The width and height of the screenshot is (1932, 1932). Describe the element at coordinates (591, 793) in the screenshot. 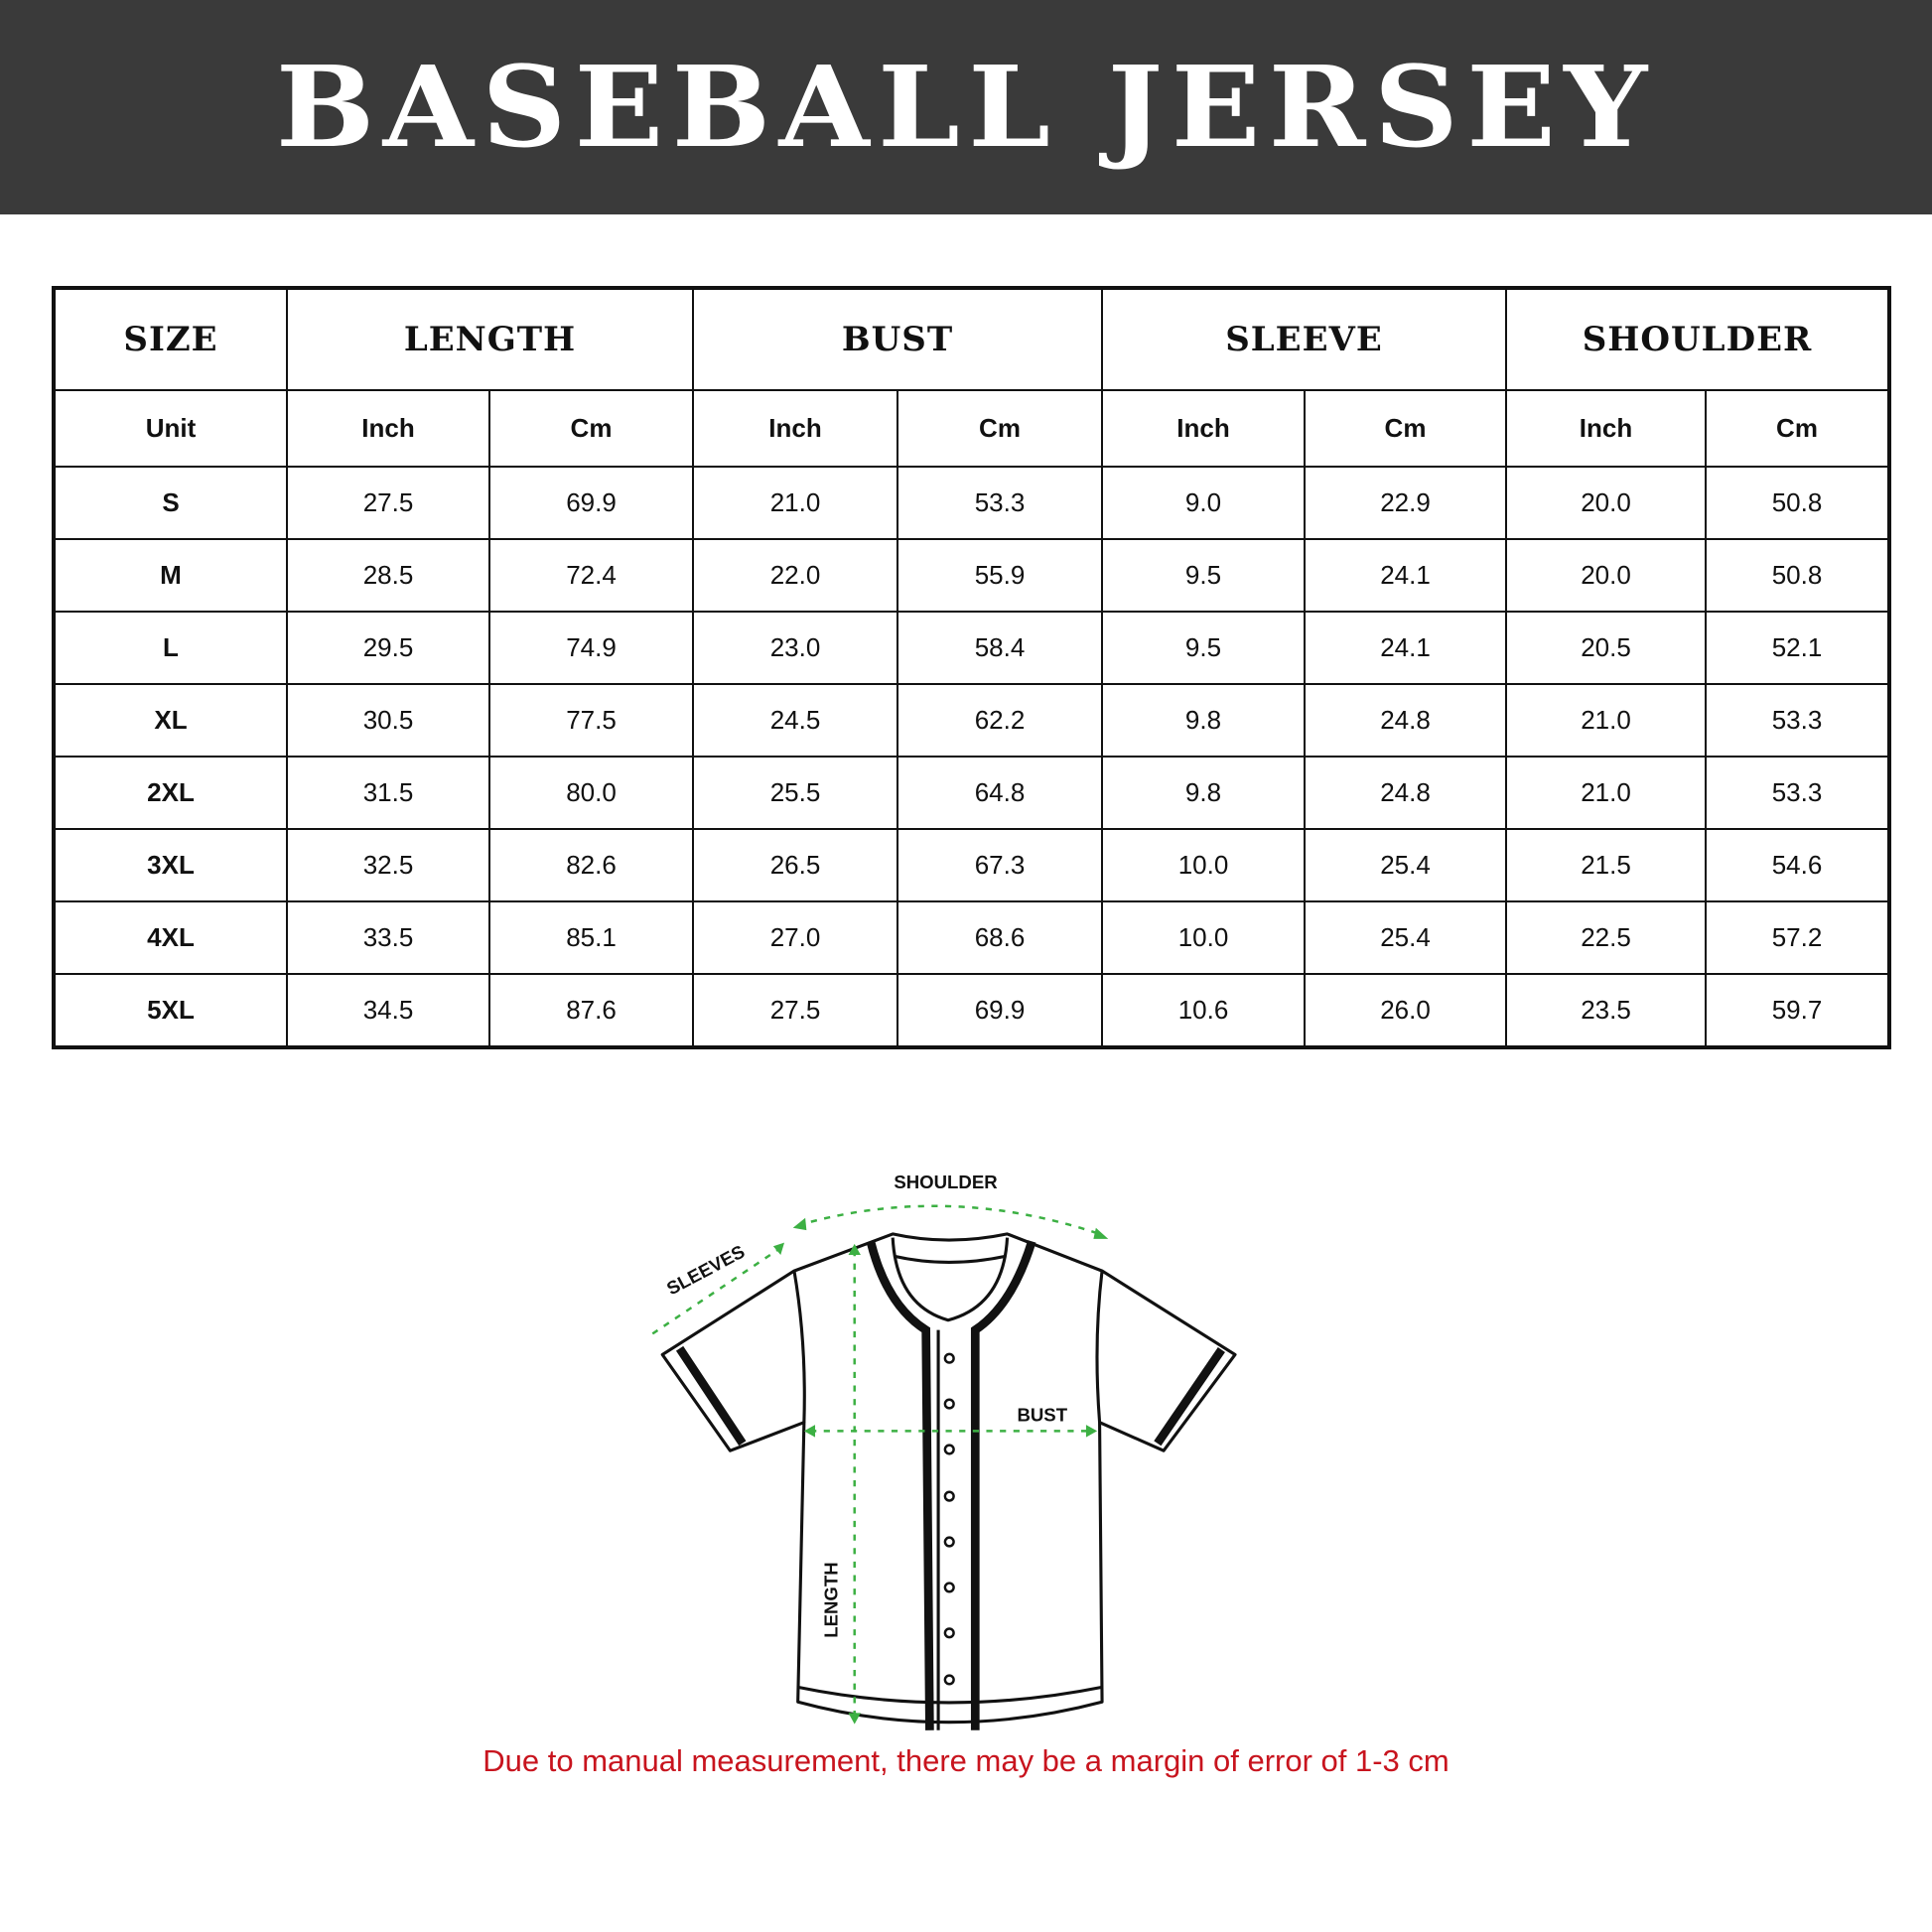

I see `value-cell: 80.0` at that location.